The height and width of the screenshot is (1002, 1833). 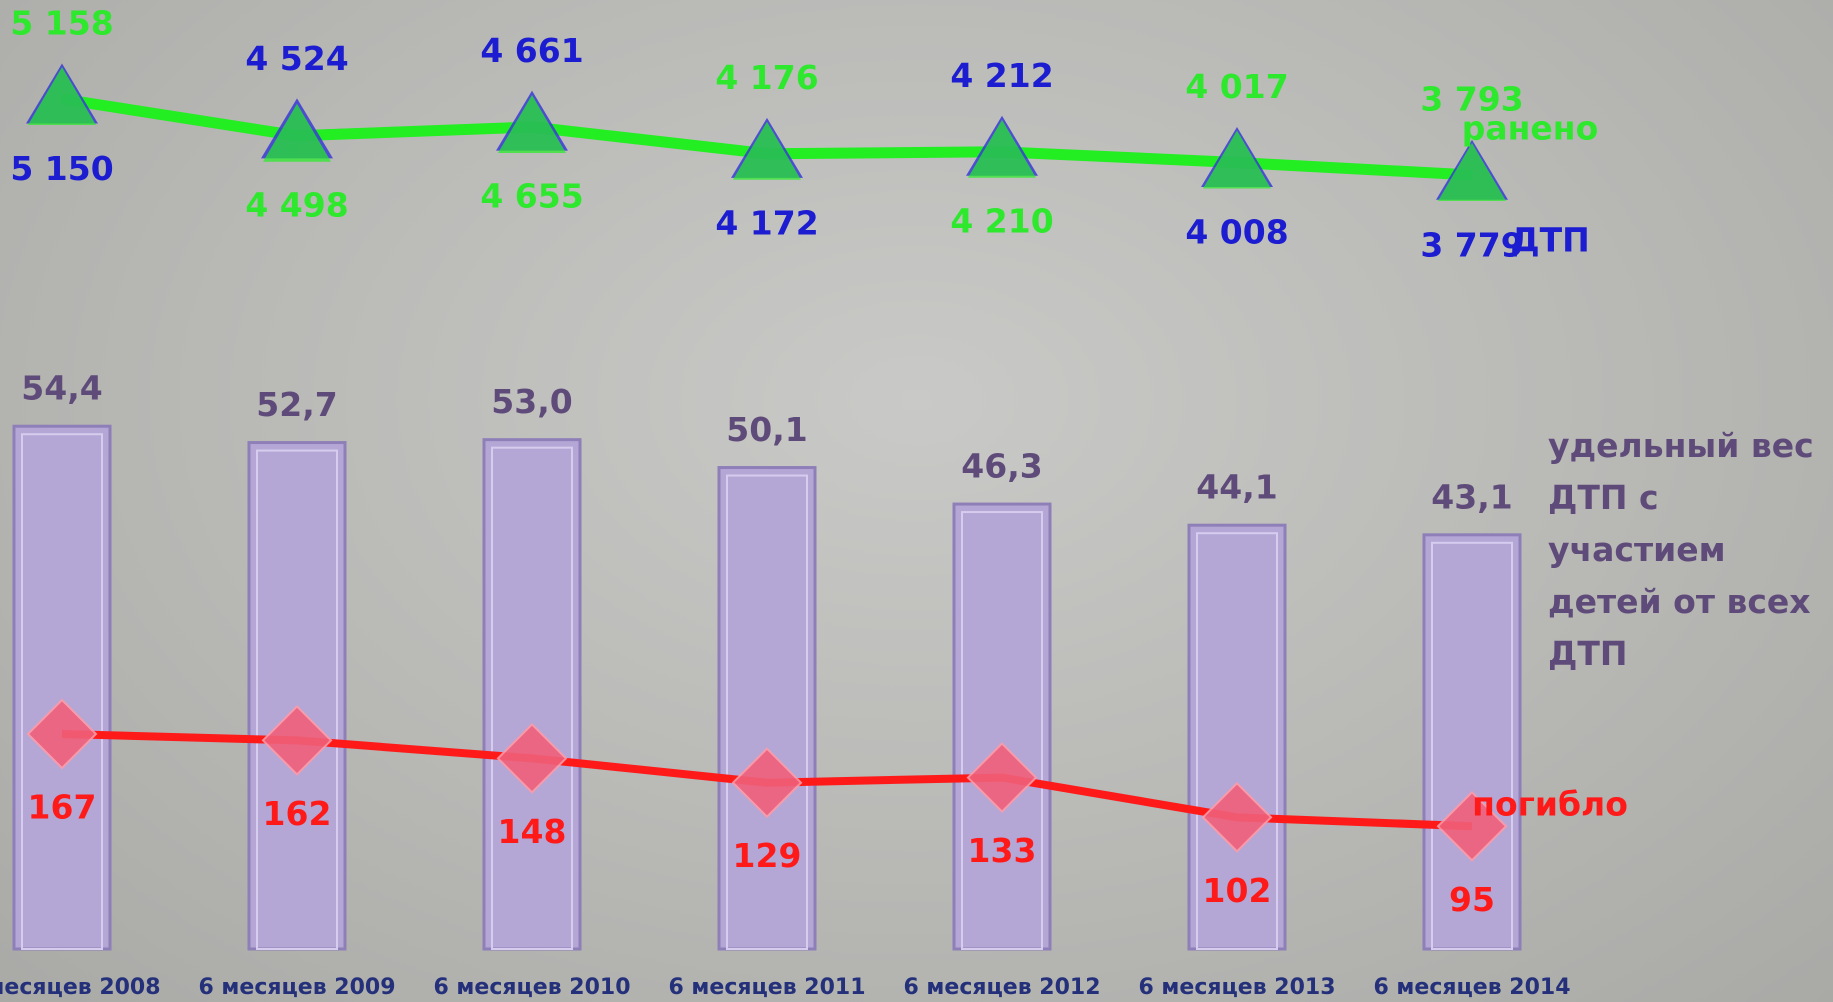 What do you see at coordinates (296, 404) in the screenshot?
I see `bar-label: 52,7` at bounding box center [296, 404].